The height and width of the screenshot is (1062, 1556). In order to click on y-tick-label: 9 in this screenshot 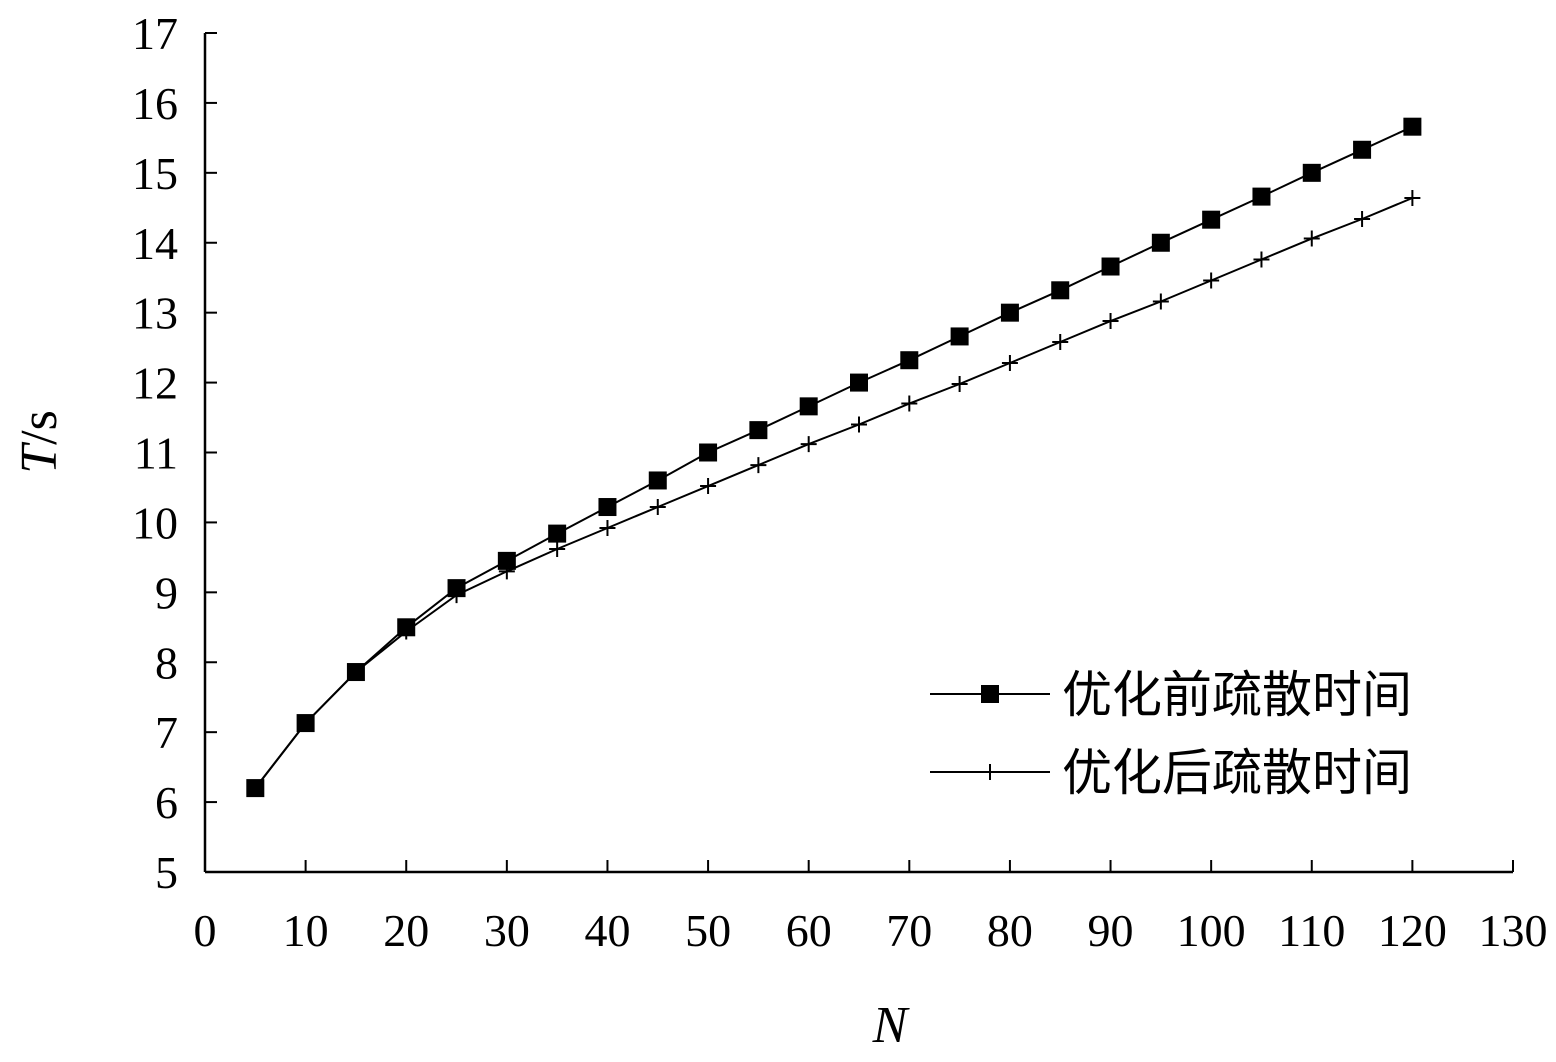, I will do `click(166, 592)`.